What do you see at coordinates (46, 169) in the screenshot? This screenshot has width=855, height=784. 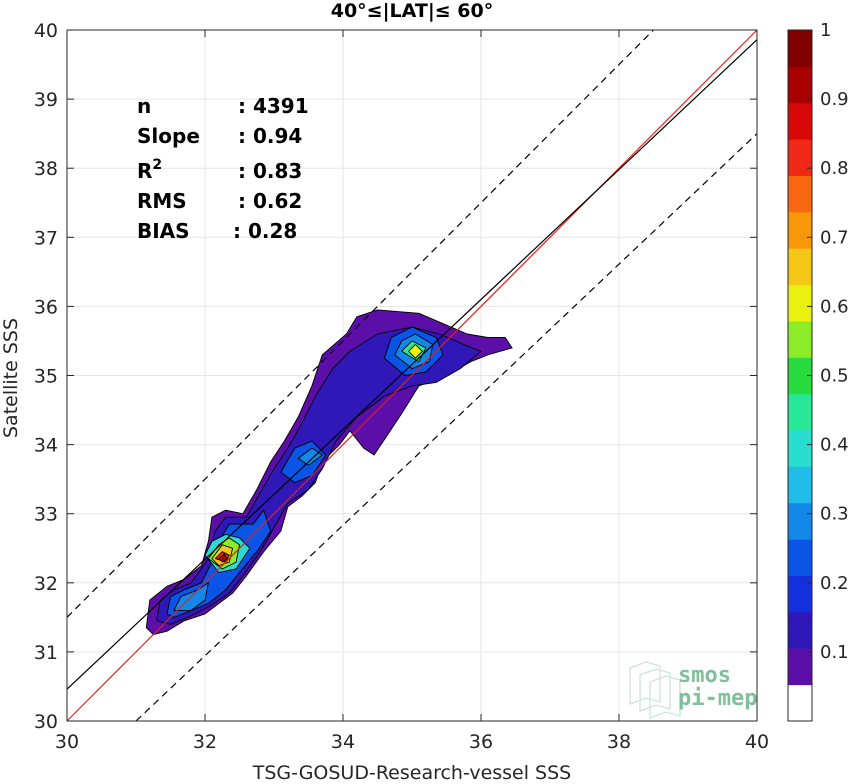 I see `y-tick-label: 38` at bounding box center [46, 169].